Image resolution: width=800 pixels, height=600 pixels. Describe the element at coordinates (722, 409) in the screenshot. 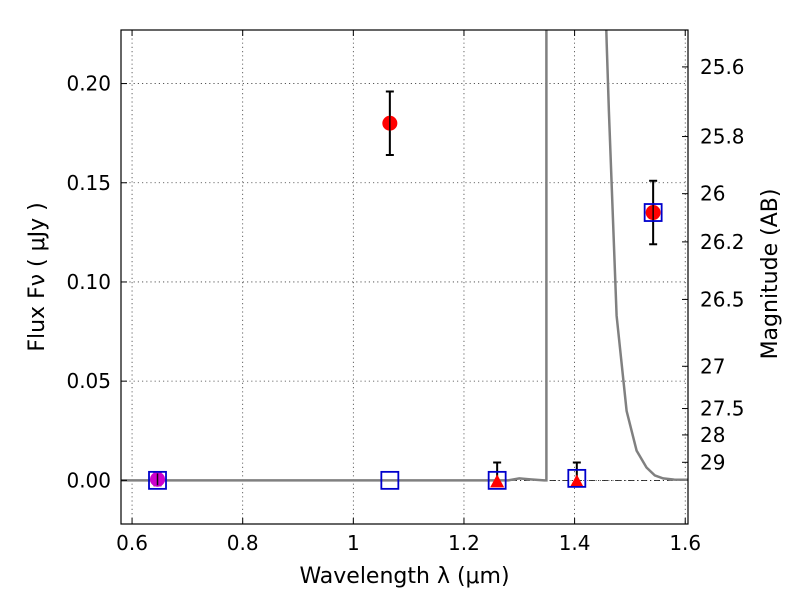

I see `magnitude-tick-label: 27.5` at that location.